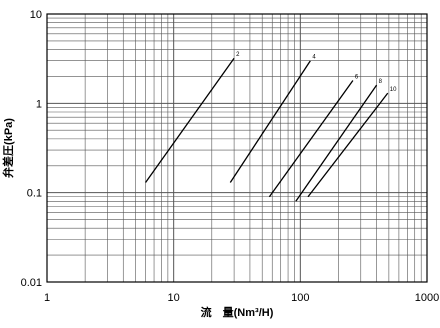 The width and height of the screenshot is (440, 328). What do you see at coordinates (47, 298) in the screenshot?
I see `x-tick-label: 1` at bounding box center [47, 298].